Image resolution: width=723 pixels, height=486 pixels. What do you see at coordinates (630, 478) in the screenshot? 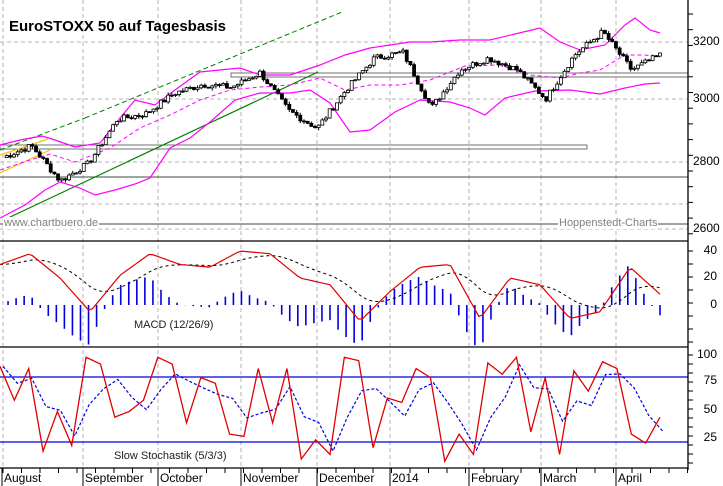
I see `month-label: April` at bounding box center [630, 478].